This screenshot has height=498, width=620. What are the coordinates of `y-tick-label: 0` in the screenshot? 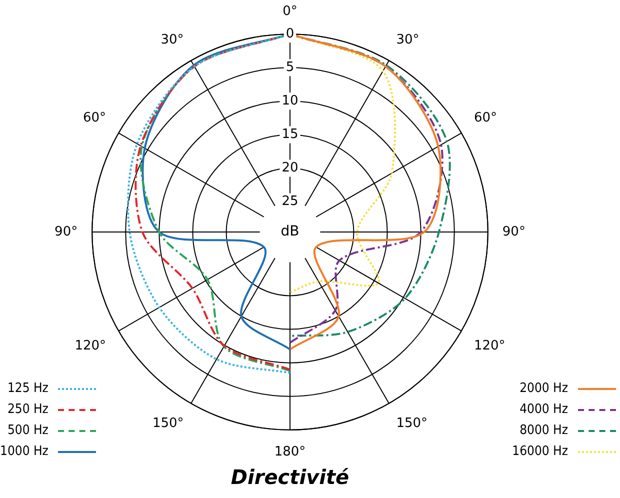 It's located at (290, 34).